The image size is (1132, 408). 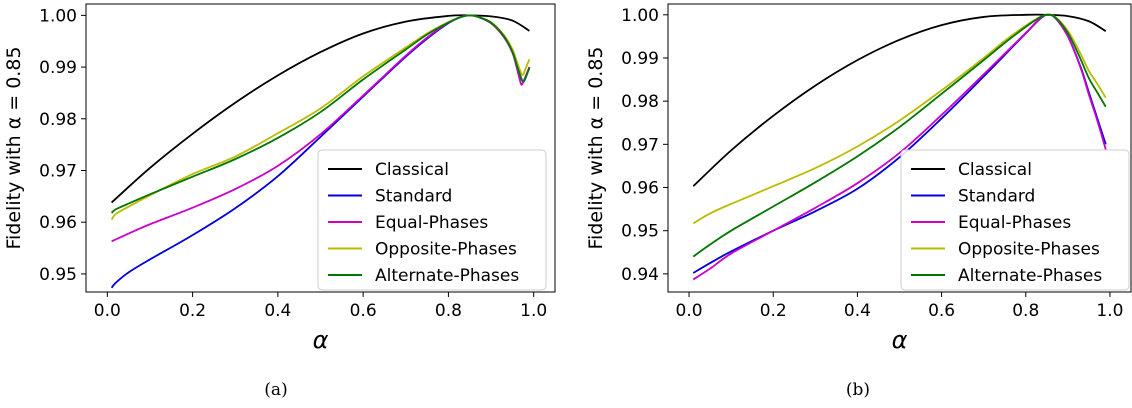 I want to click on y-tick-label: 0.94, so click(x=640, y=275).